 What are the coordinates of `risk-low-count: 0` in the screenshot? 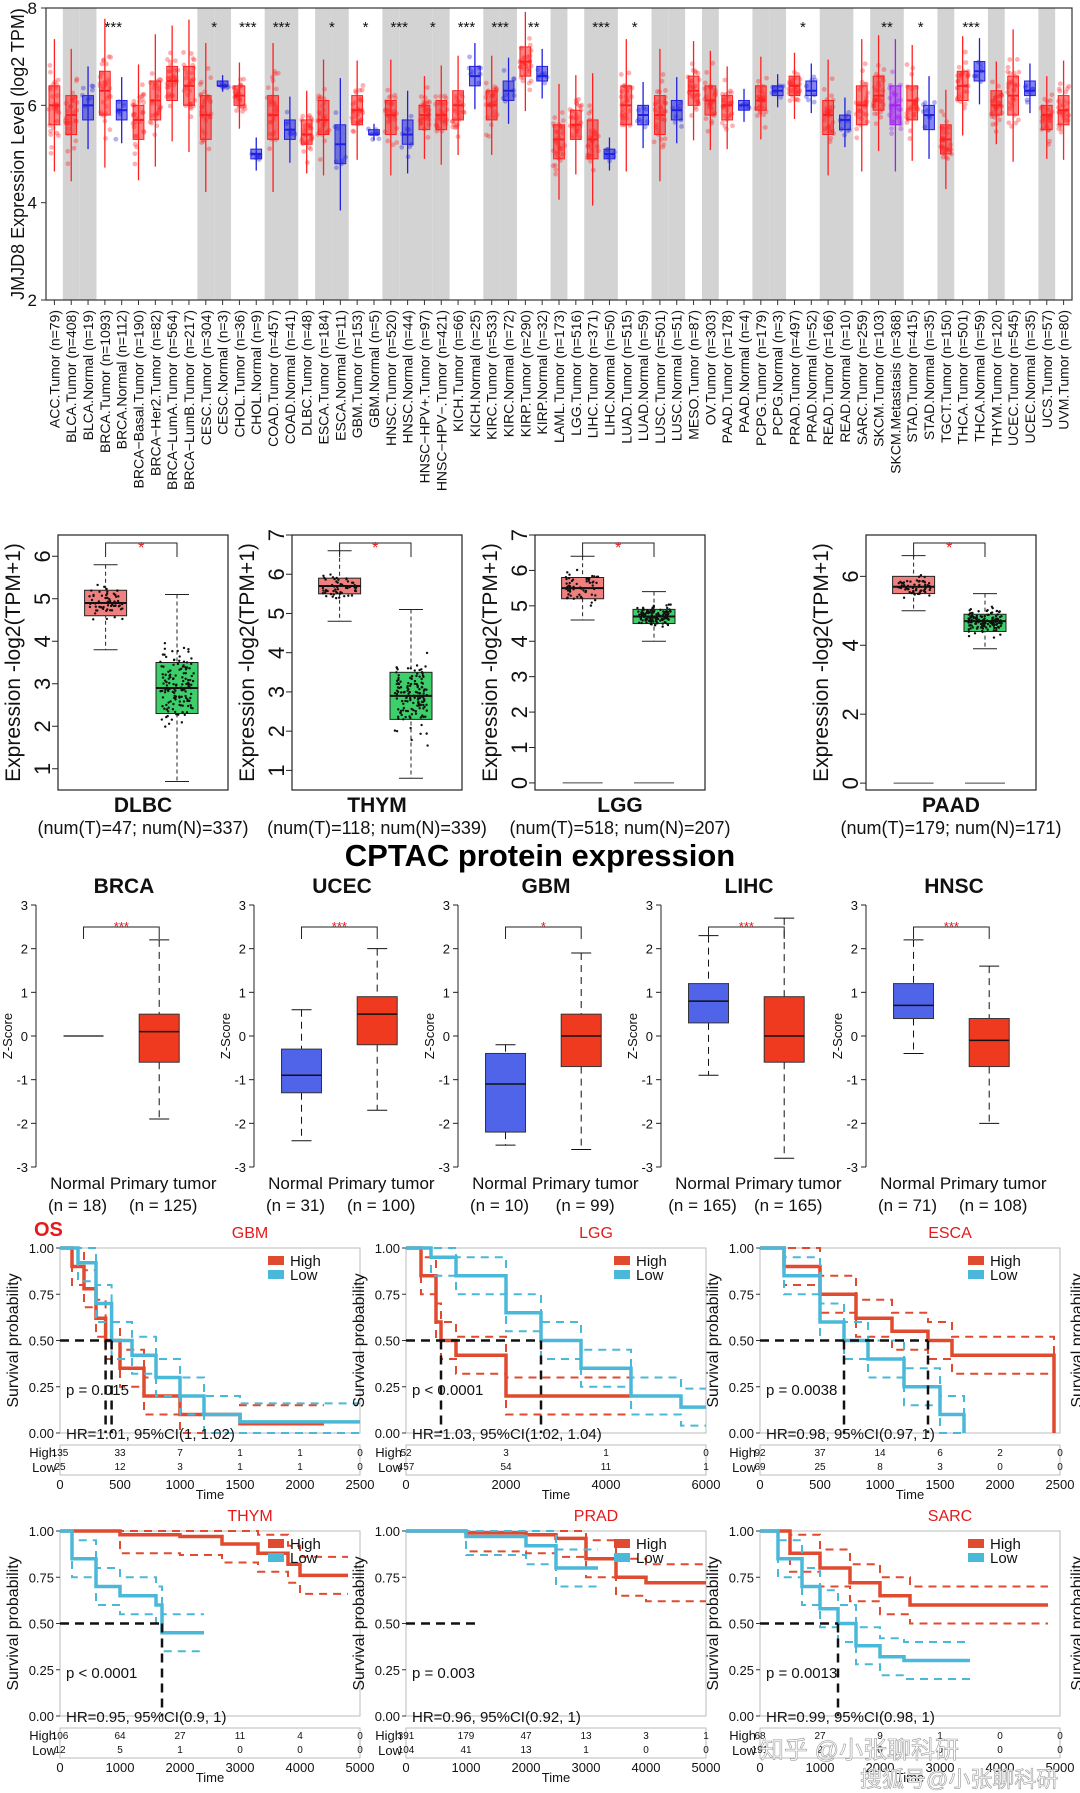 It's located at (240, 1750).